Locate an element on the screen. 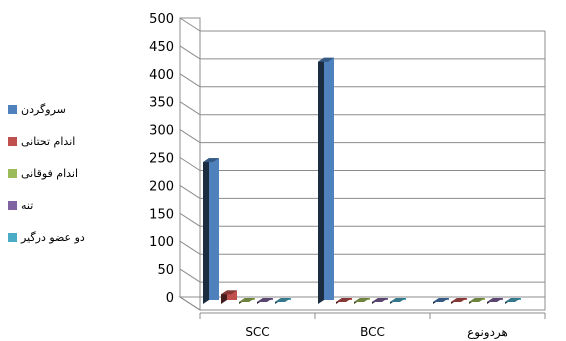 The width and height of the screenshot is (566, 341). legend-item: دو عضو درگیر is located at coordinates (83, 237).